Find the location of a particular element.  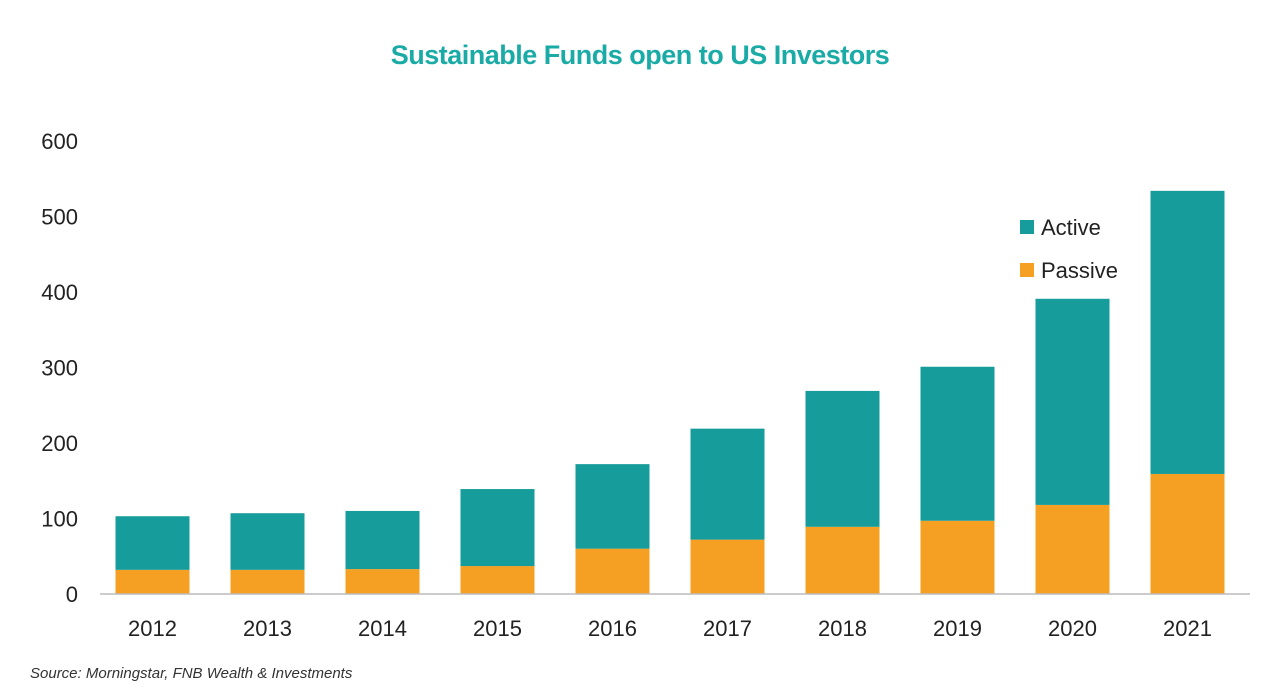

x-tick-label: 2017 is located at coordinates (727, 628).